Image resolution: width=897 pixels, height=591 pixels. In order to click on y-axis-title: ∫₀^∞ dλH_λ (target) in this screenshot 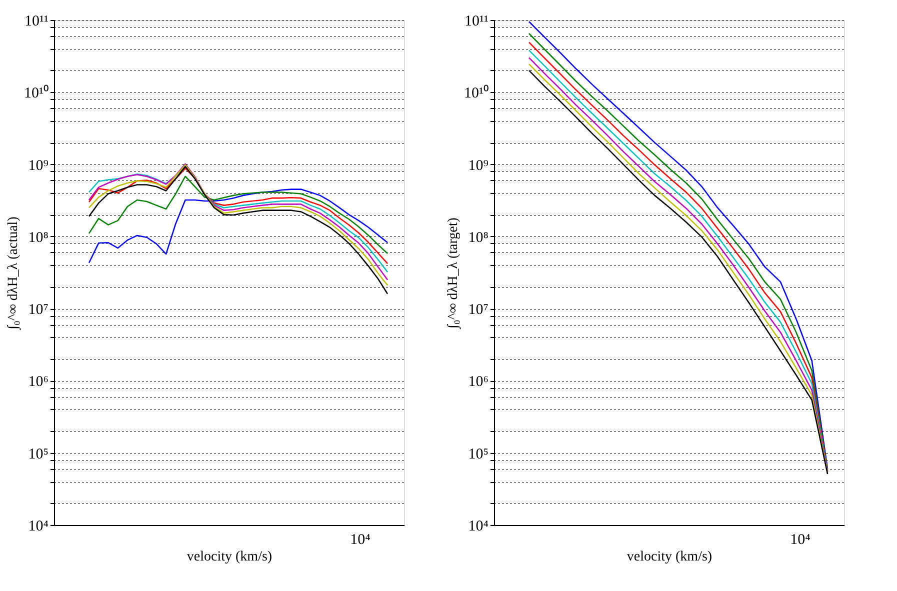, I will do `click(454, 273)`.